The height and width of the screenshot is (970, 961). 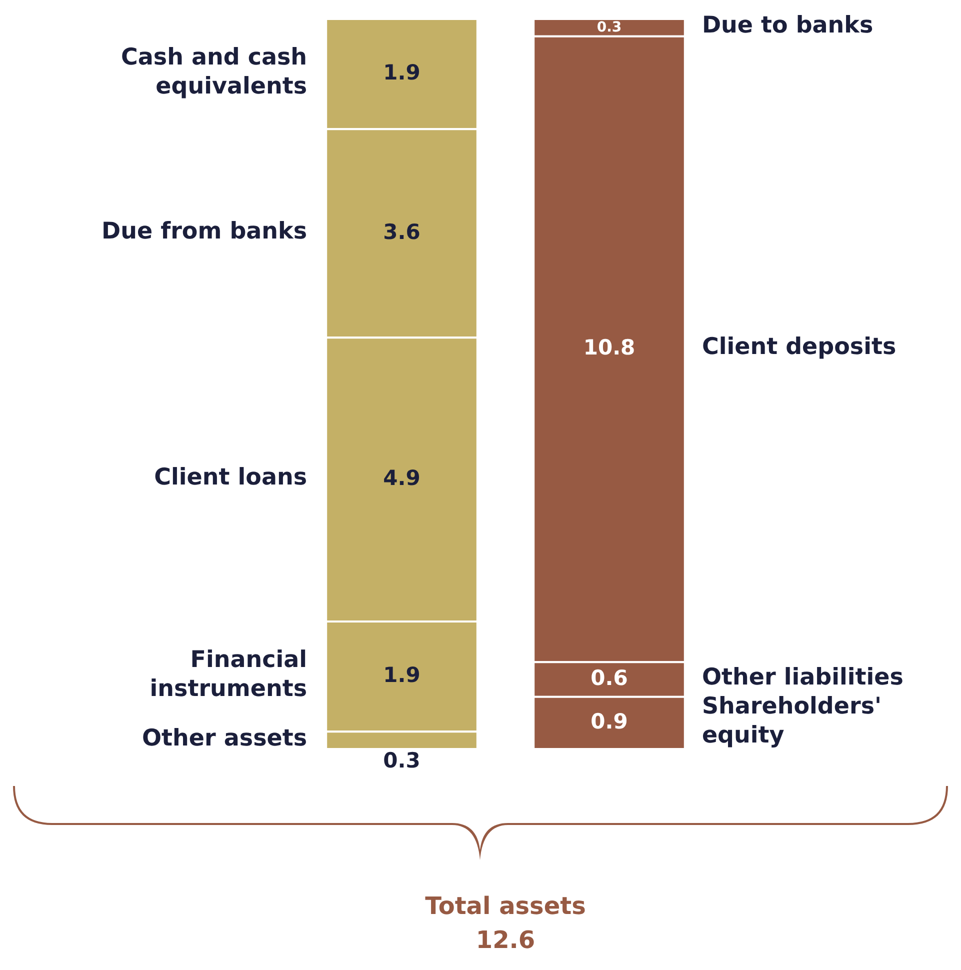 I want to click on data-label: 10.8, so click(x=609, y=348).